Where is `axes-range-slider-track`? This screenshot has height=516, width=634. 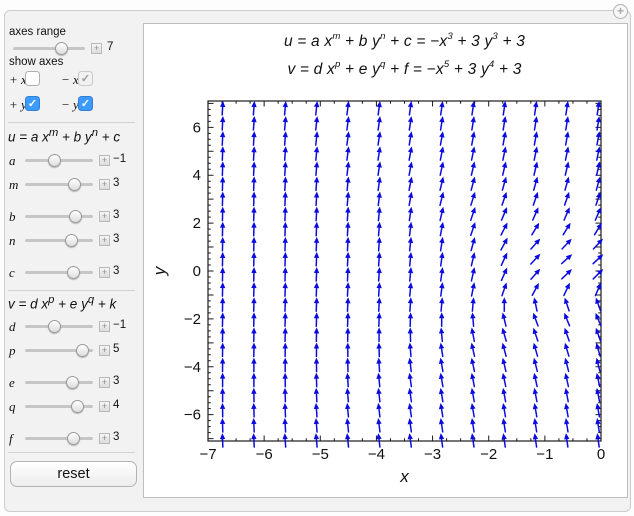
axes-range-slider-track is located at coordinates (49, 48).